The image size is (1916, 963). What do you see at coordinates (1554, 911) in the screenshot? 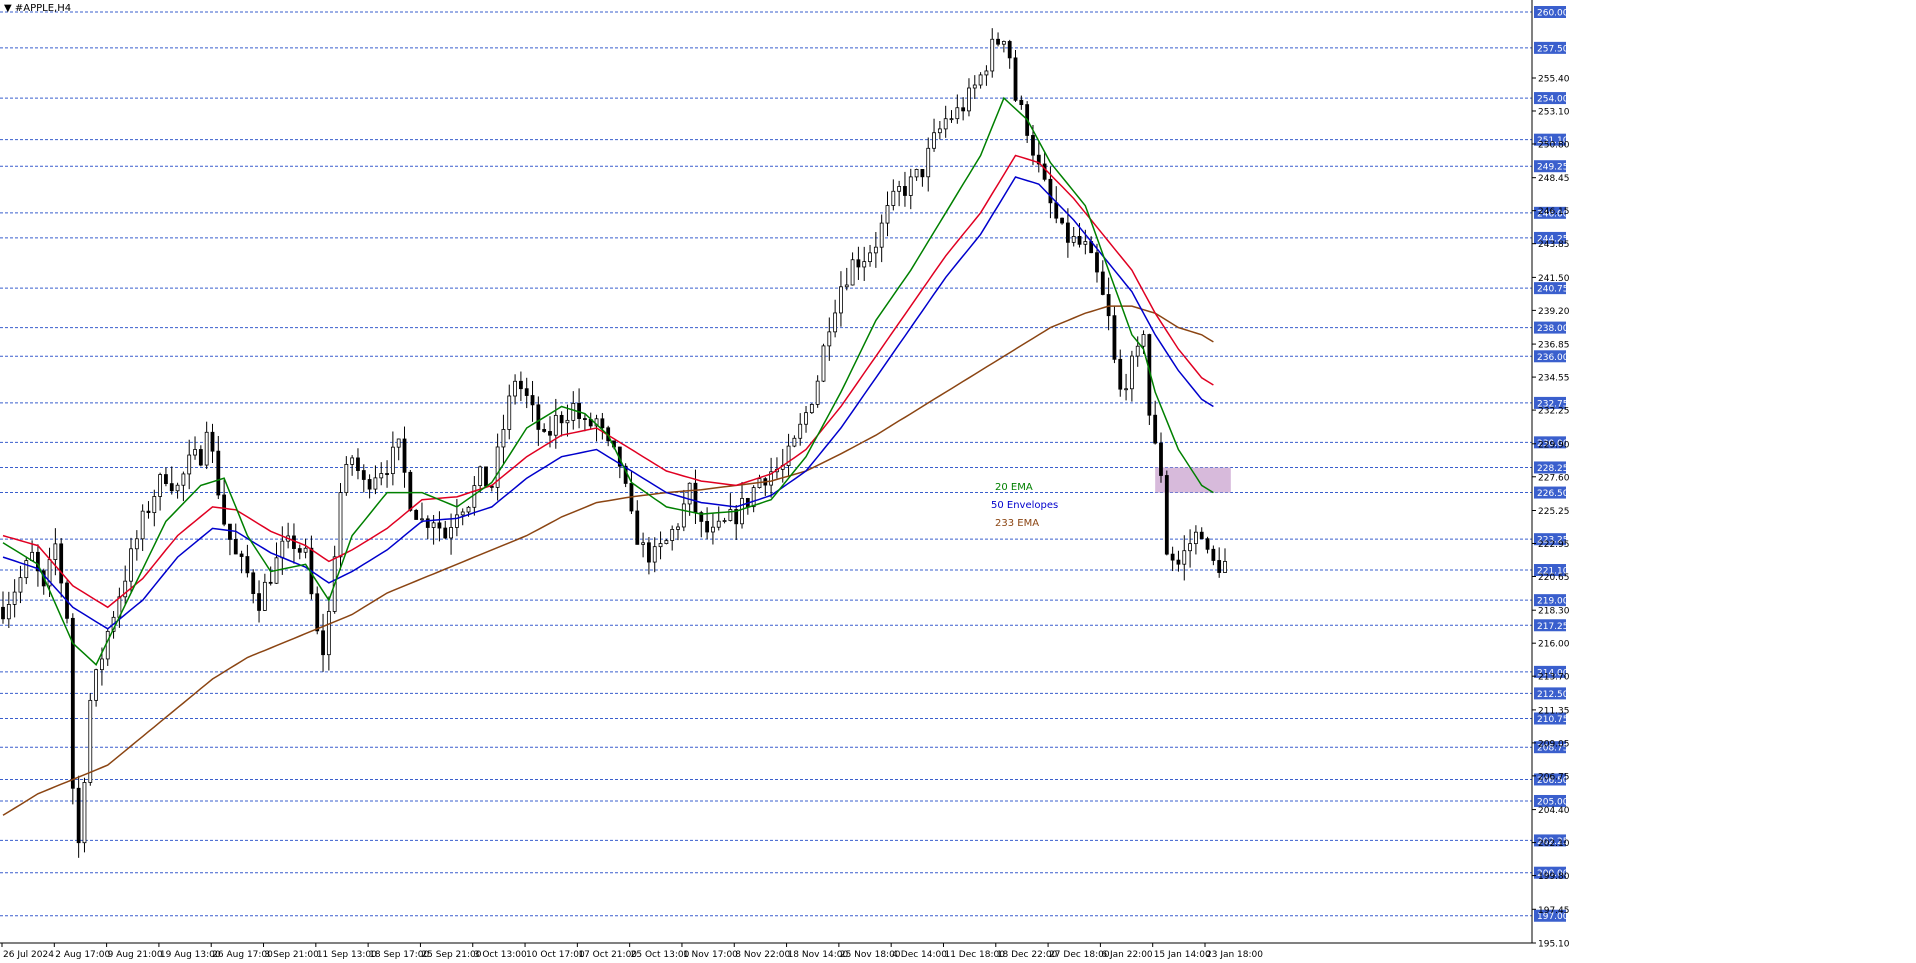
I see `y-tick-label: 197.45` at bounding box center [1554, 911].